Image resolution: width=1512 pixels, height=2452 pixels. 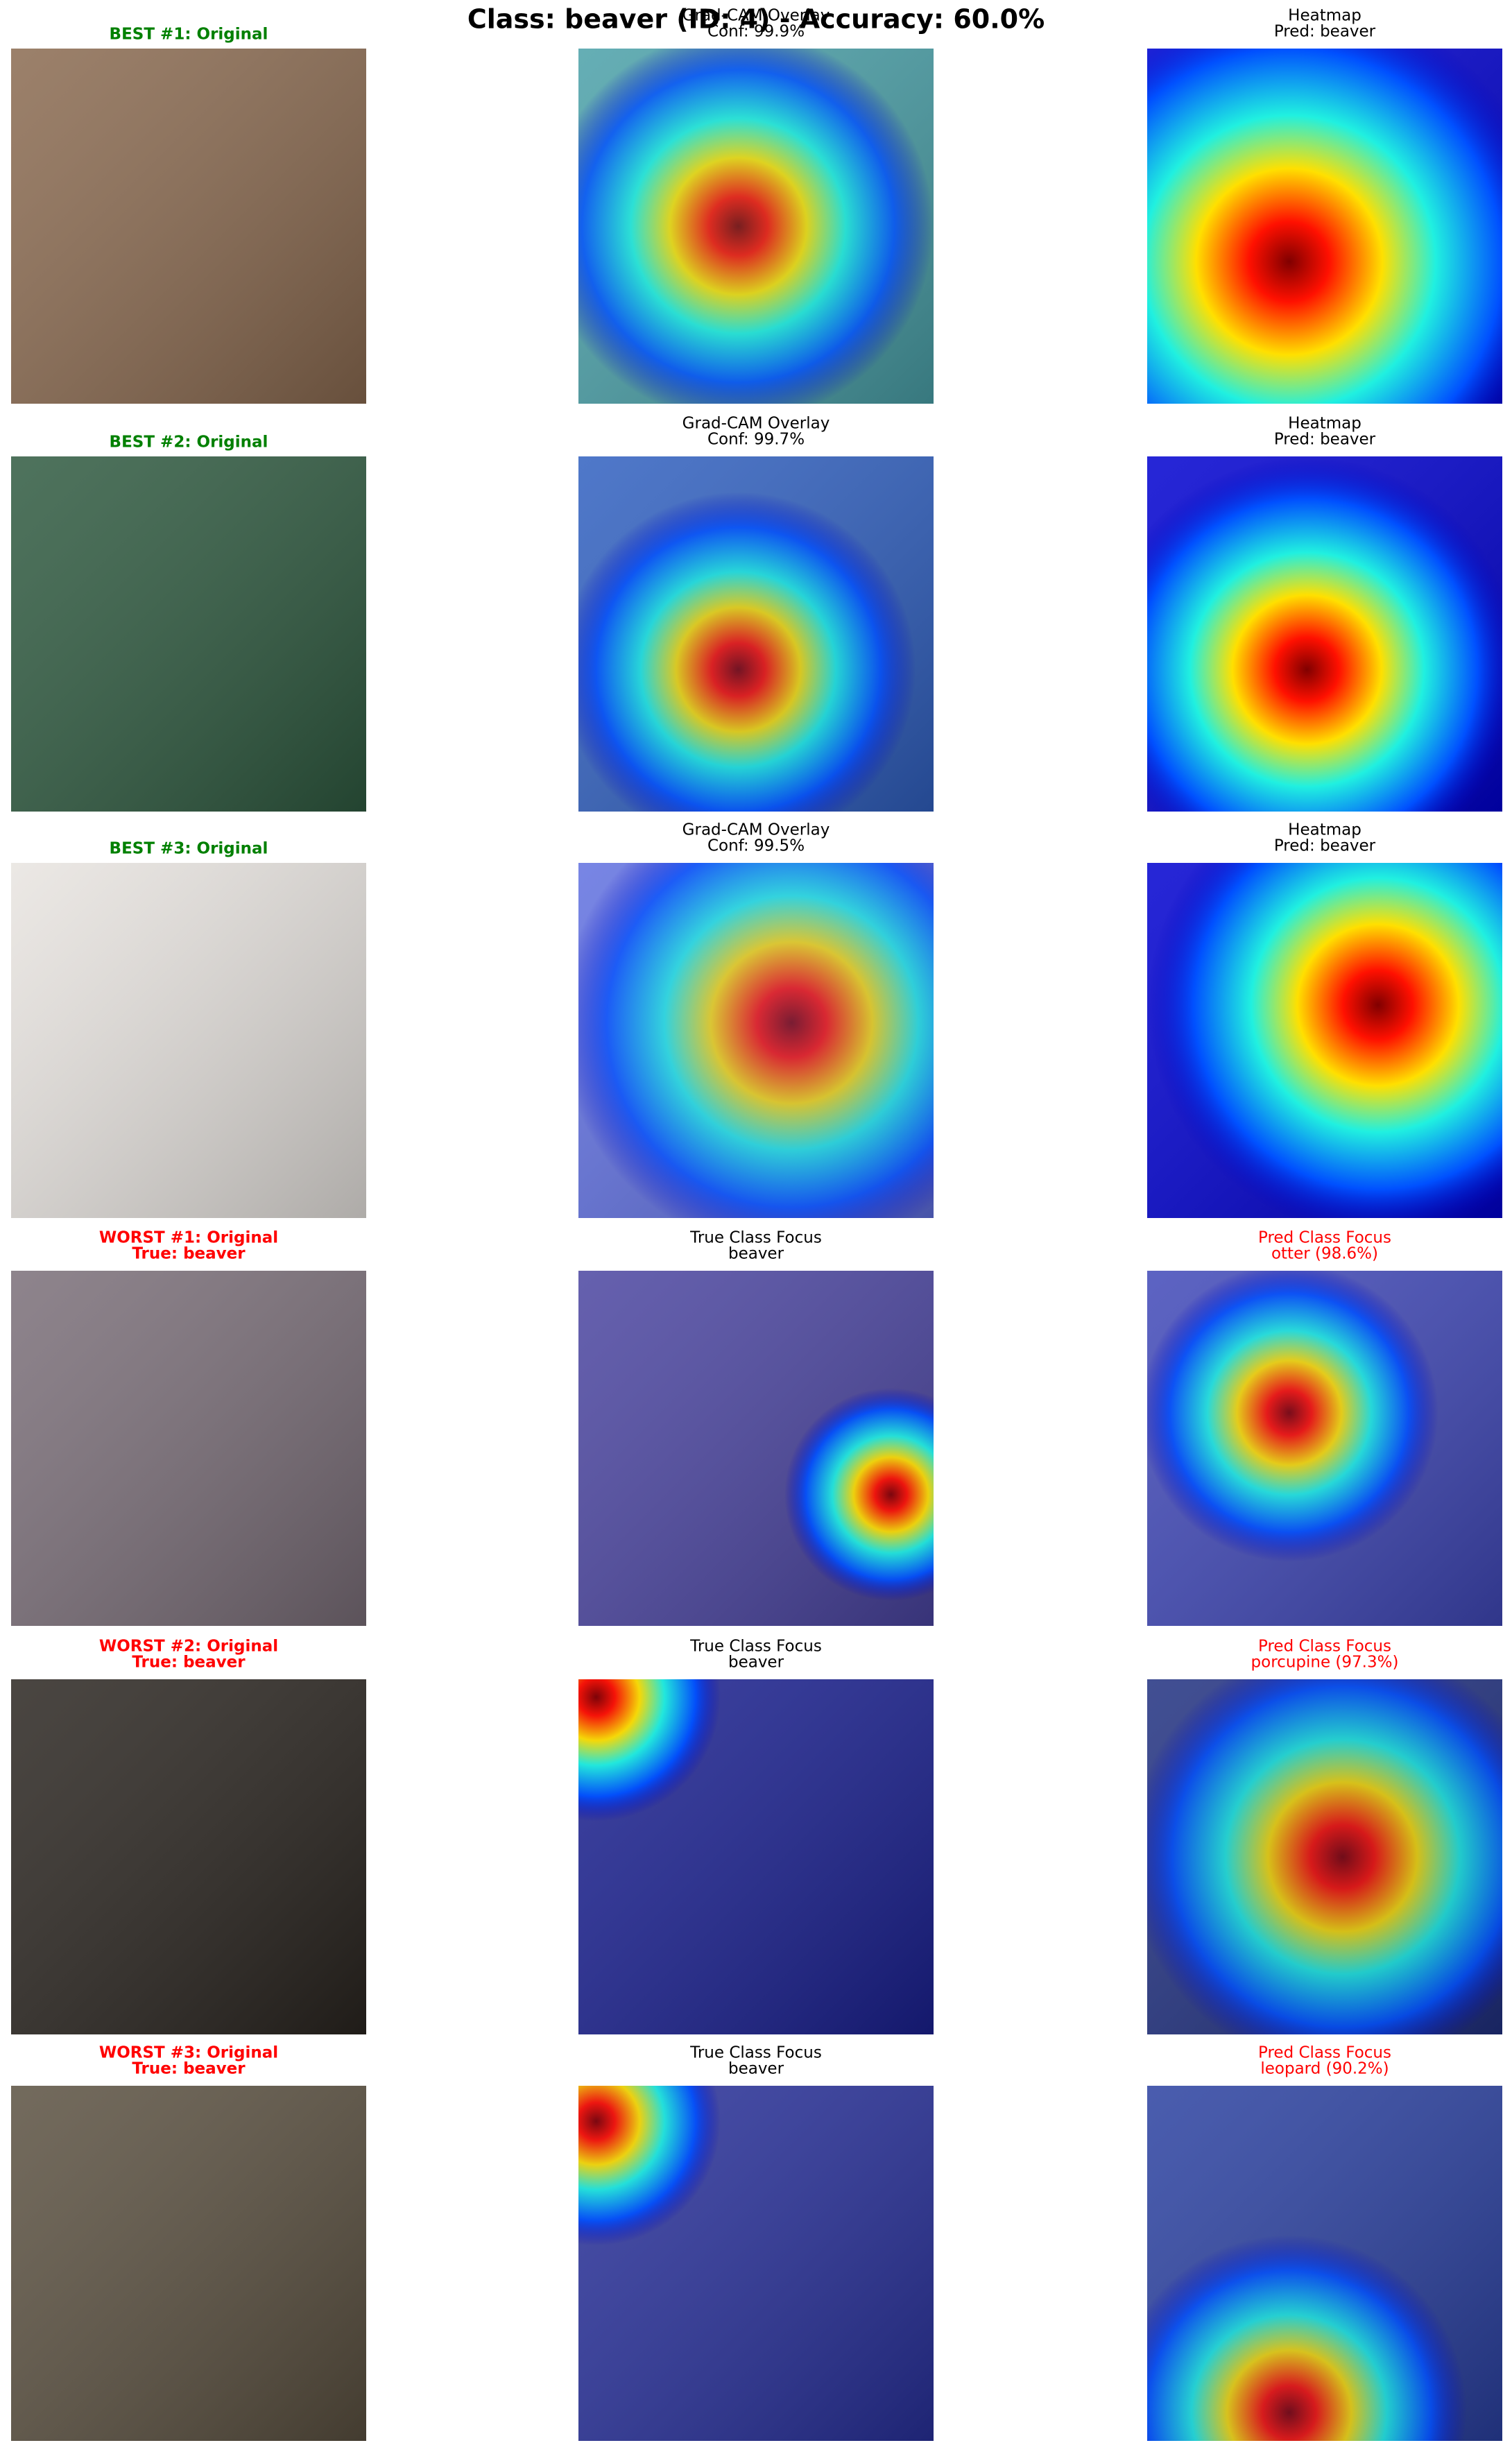 What do you see at coordinates (189, 35) in the screenshot?
I see `panel-title: BEST #1: Original` at bounding box center [189, 35].